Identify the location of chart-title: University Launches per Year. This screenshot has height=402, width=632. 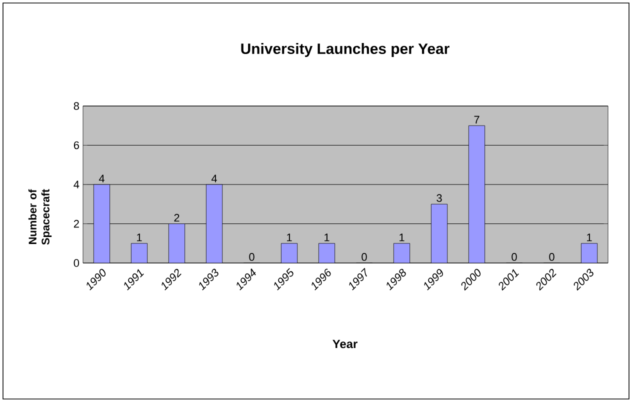
(345, 50).